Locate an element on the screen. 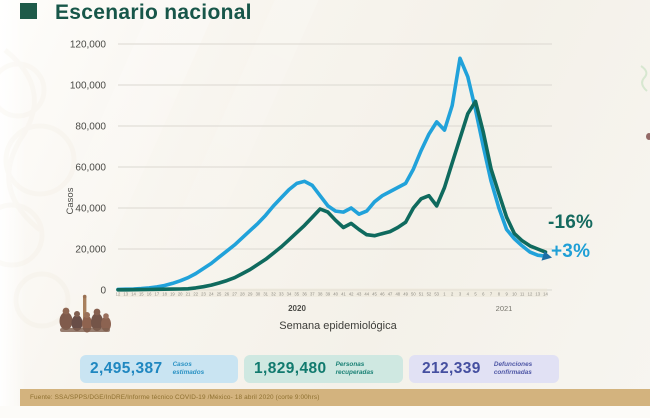  x-week-tick-label: 6 is located at coordinates (483, 294).